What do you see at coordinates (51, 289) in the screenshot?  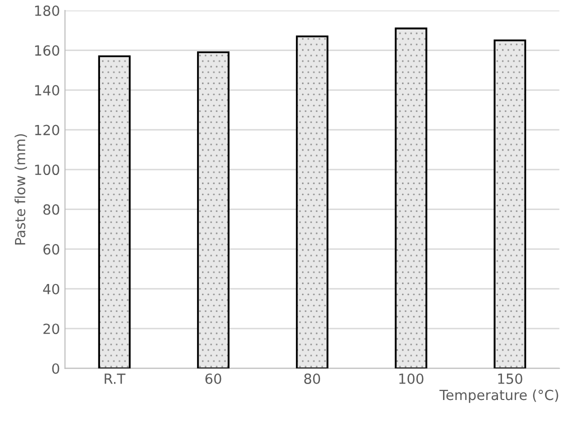 I see `y-tick-label: 40` at bounding box center [51, 289].